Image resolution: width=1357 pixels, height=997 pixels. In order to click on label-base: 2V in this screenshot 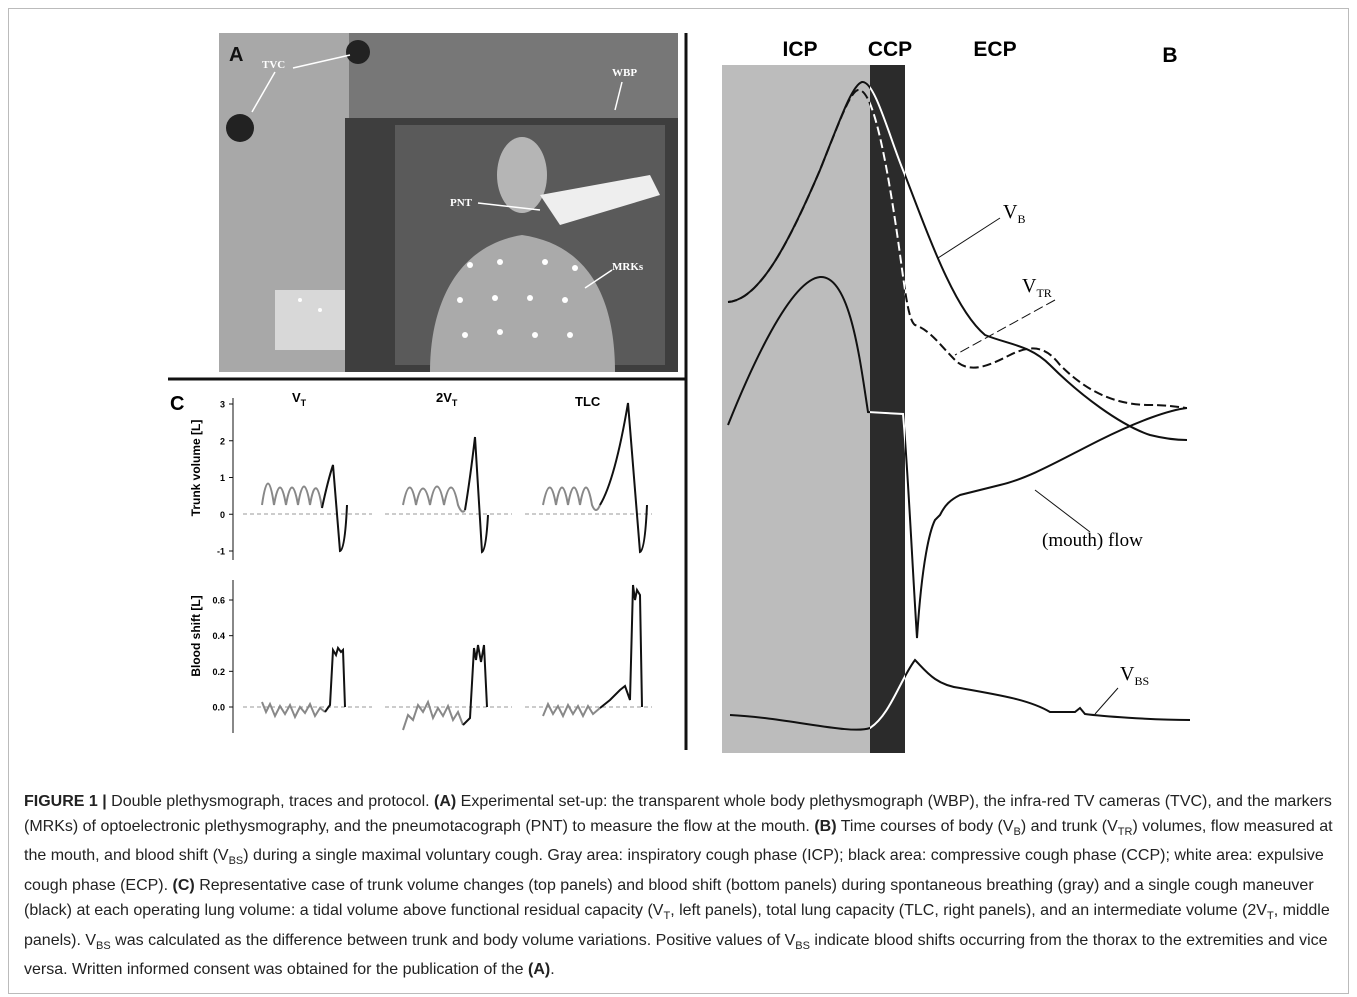, I will do `click(444, 397)`.